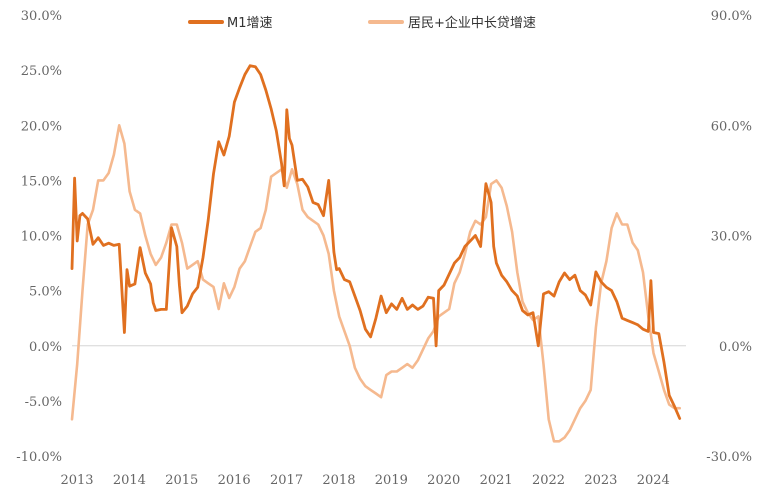 Image resolution: width=758 pixels, height=504 pixels. What do you see at coordinates (41, 126) in the screenshot?
I see `left-y-tick-label: 20.0%` at bounding box center [41, 126].